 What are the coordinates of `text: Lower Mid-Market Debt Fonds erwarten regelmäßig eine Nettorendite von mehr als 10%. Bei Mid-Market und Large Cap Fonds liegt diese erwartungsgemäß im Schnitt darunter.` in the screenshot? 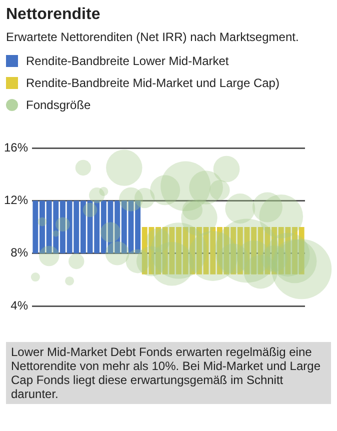 It's located at (168, 373).